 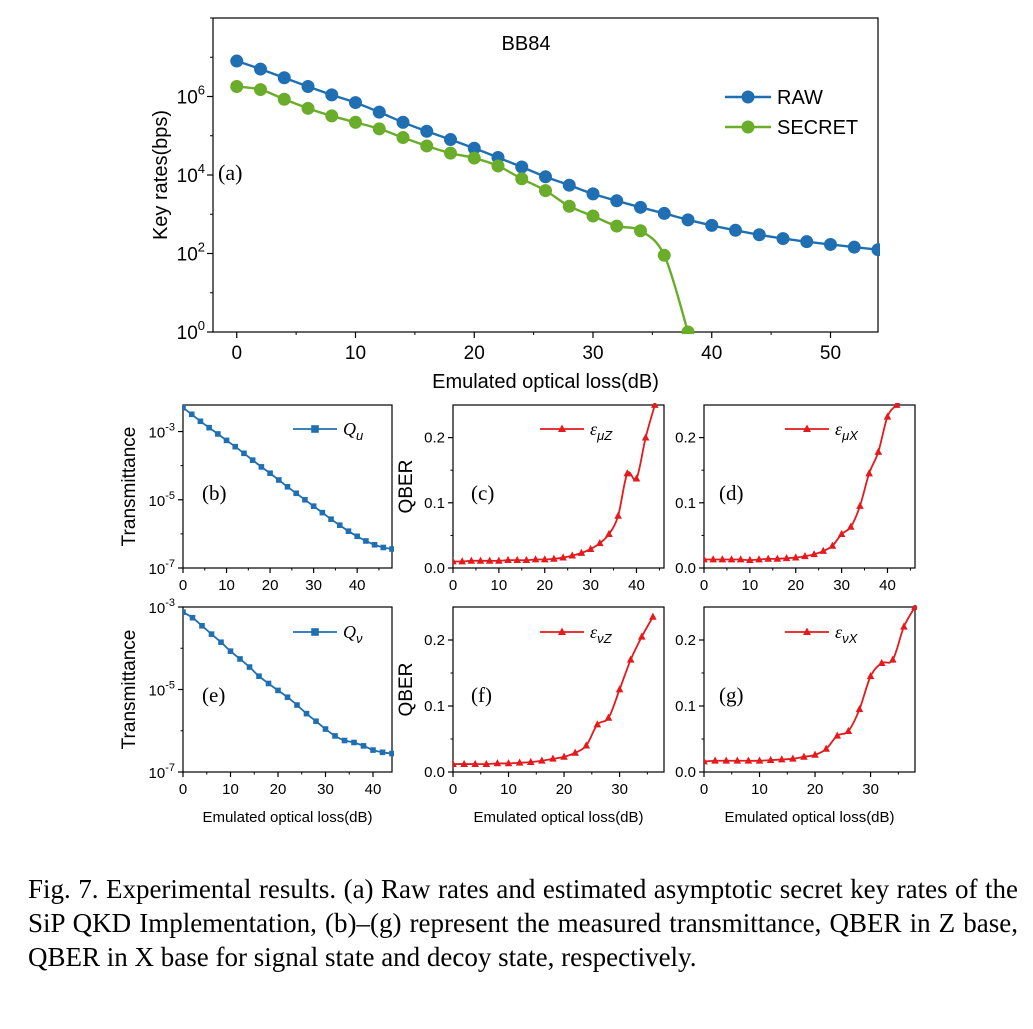 I want to click on y-tick-label: 0.2, so click(x=685, y=438).